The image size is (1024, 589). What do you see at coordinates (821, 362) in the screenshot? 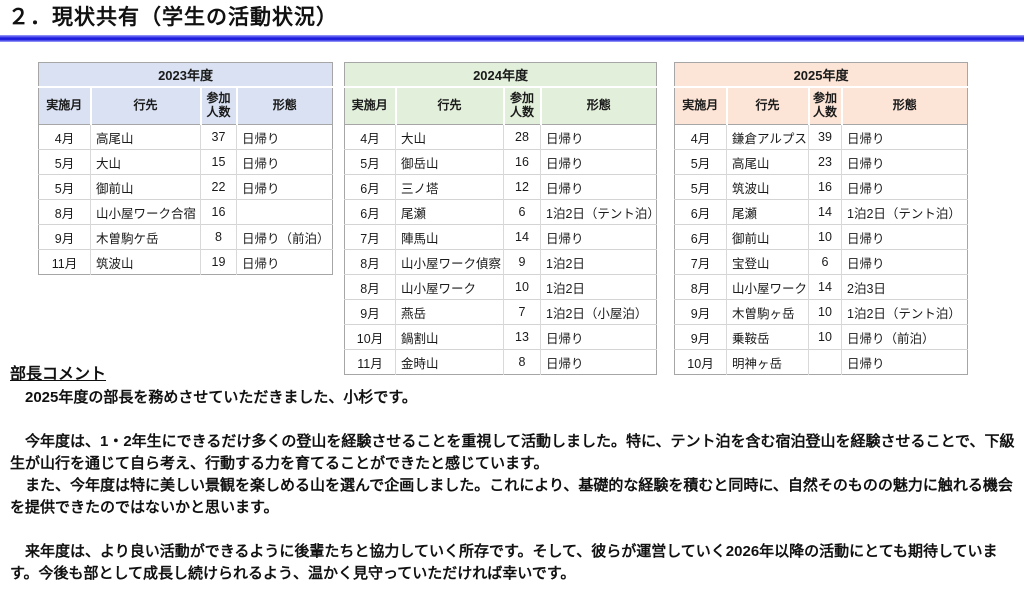
I see `table-row: 10月 明神ヶ岳 日帰り` at bounding box center [821, 362].